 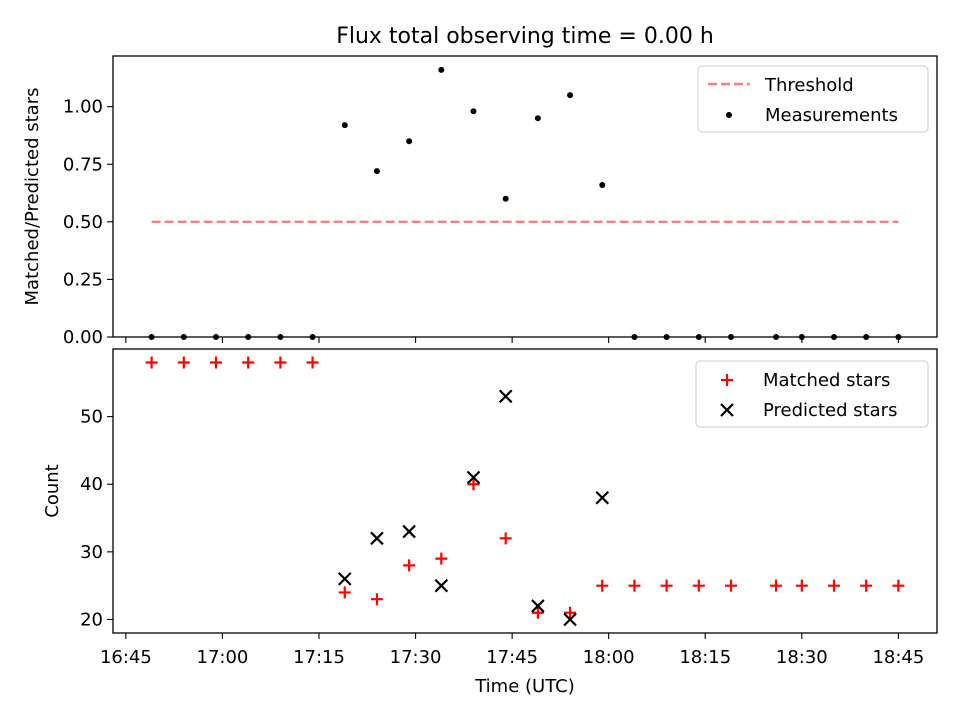 What do you see at coordinates (831, 115) in the screenshot?
I see `legend-measurement-label: Measurements` at bounding box center [831, 115].